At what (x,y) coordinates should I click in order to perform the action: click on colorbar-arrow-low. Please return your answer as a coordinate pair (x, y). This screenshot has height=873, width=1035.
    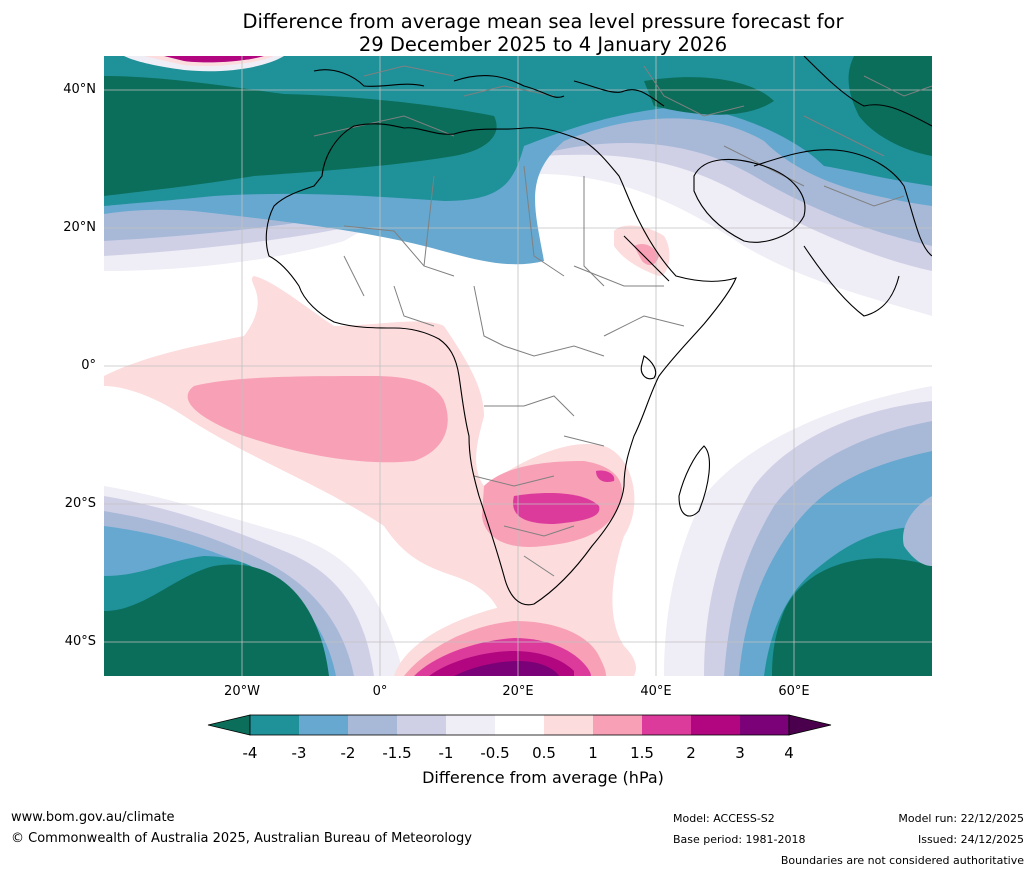
    Looking at the image, I should click on (229, 725).